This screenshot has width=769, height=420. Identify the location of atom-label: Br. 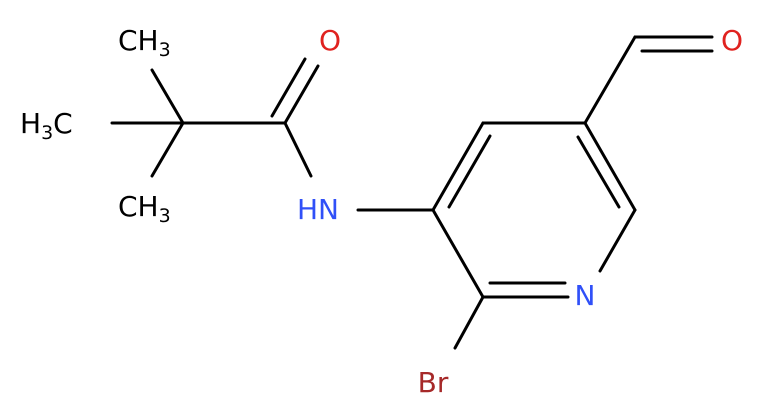
(433, 382).